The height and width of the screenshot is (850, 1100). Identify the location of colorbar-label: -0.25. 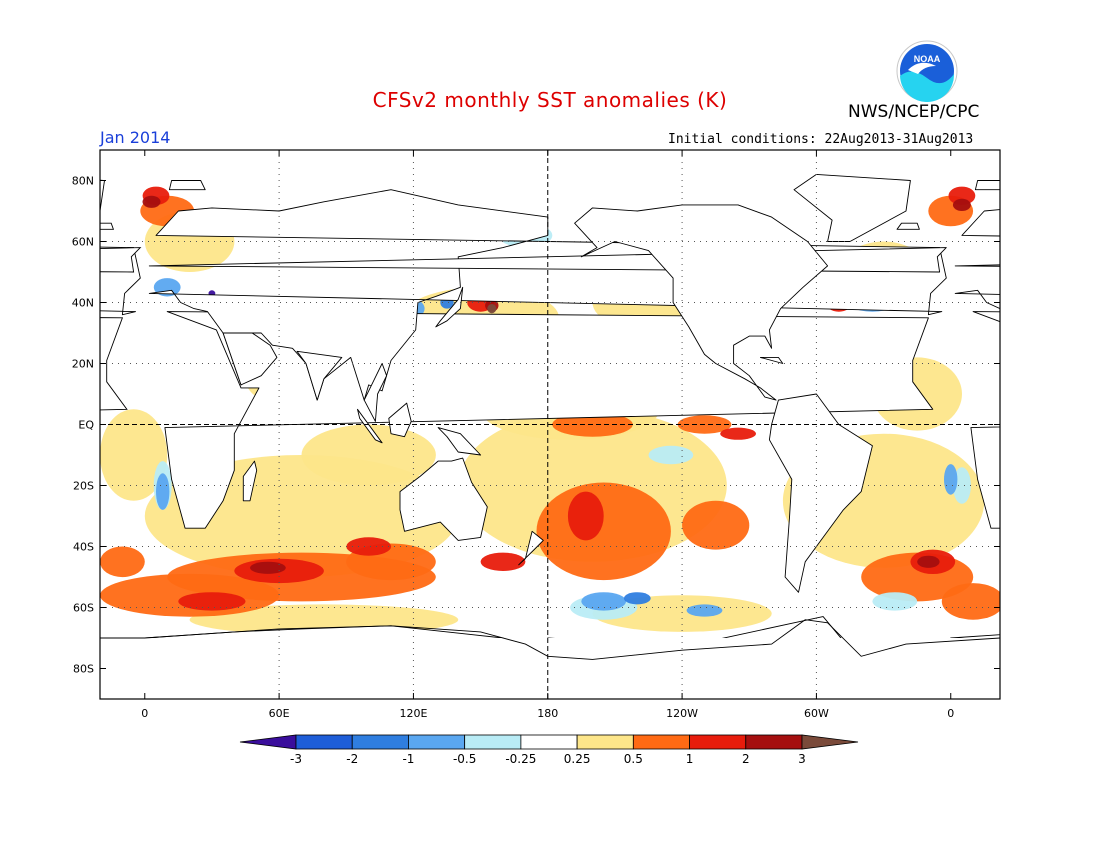
(520, 759).